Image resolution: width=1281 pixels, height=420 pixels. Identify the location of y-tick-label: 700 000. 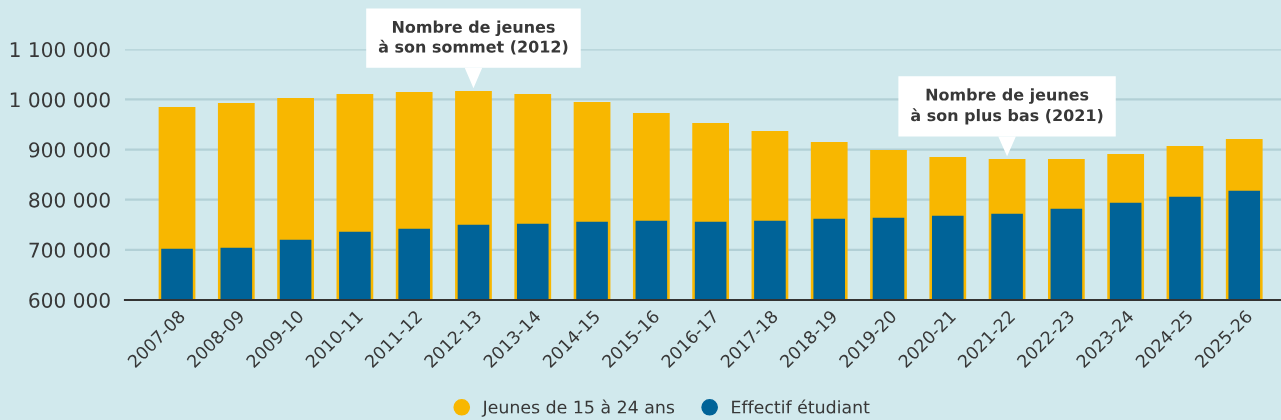
(69, 250).